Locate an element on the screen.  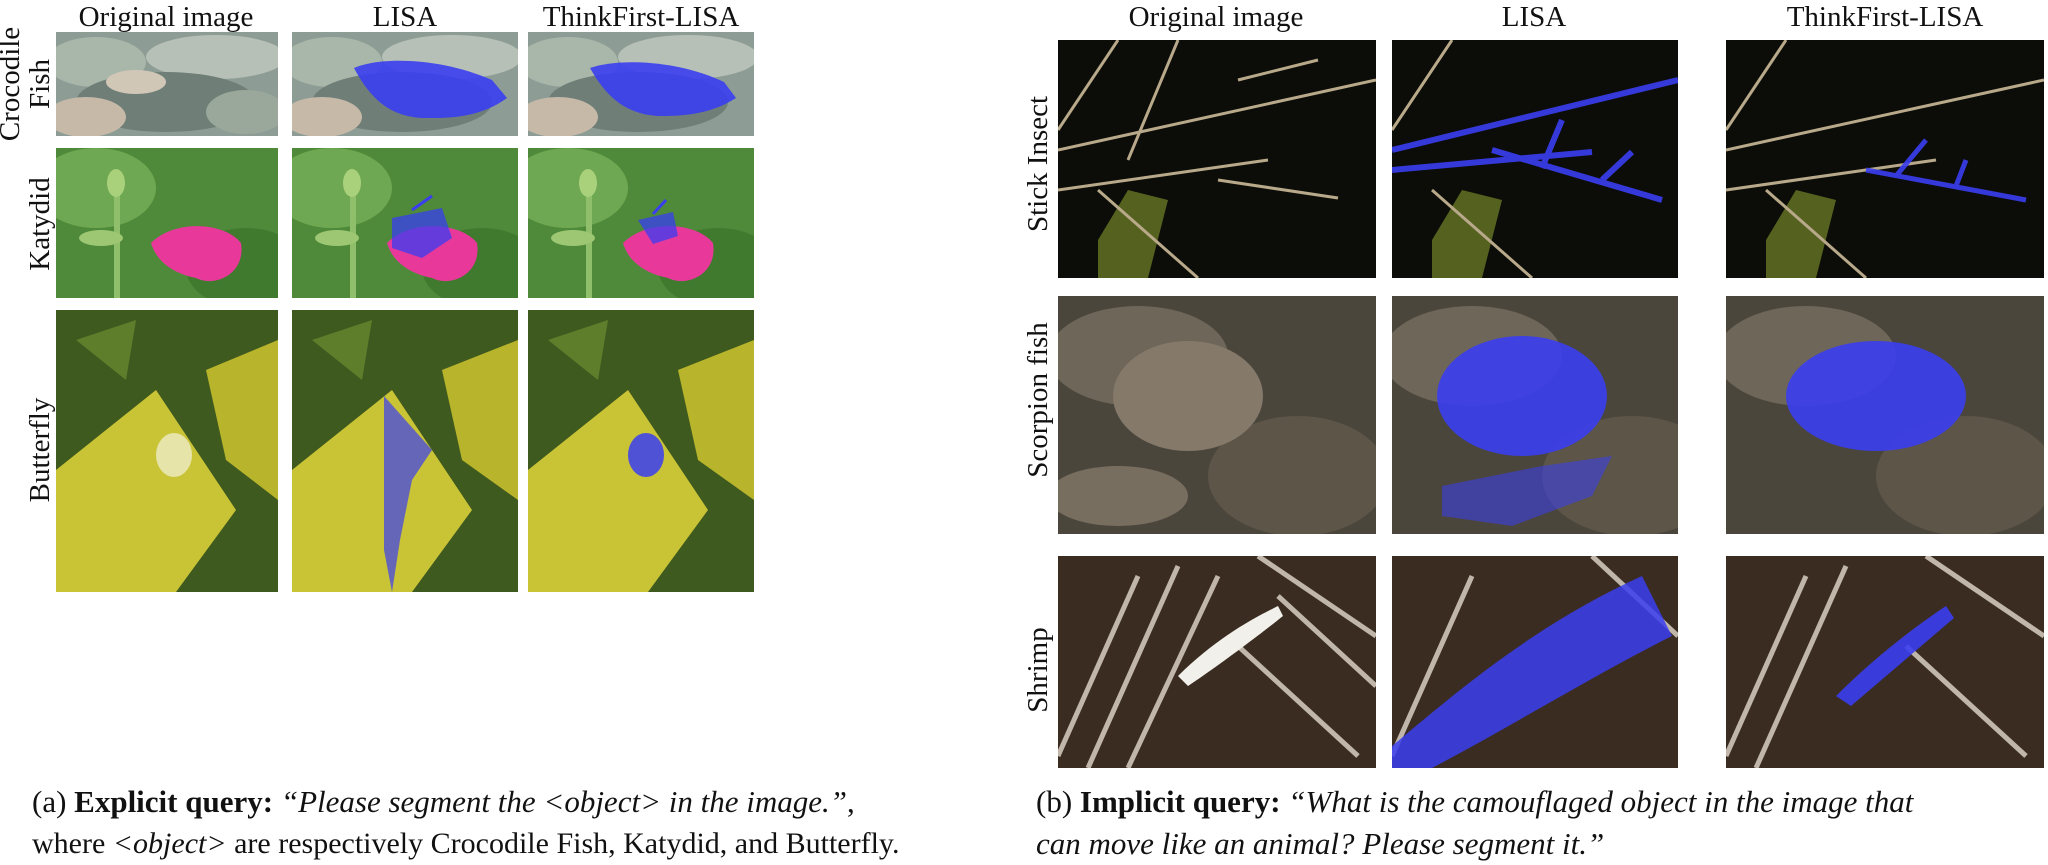
panel-a-crocodile-thinkfirst is located at coordinates (641, 84).